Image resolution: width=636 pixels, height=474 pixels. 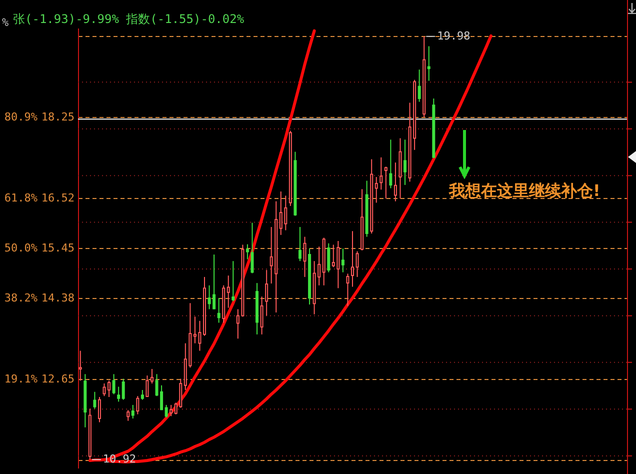 I want to click on y2-tick-label: 38.2%, so click(x=21, y=297).